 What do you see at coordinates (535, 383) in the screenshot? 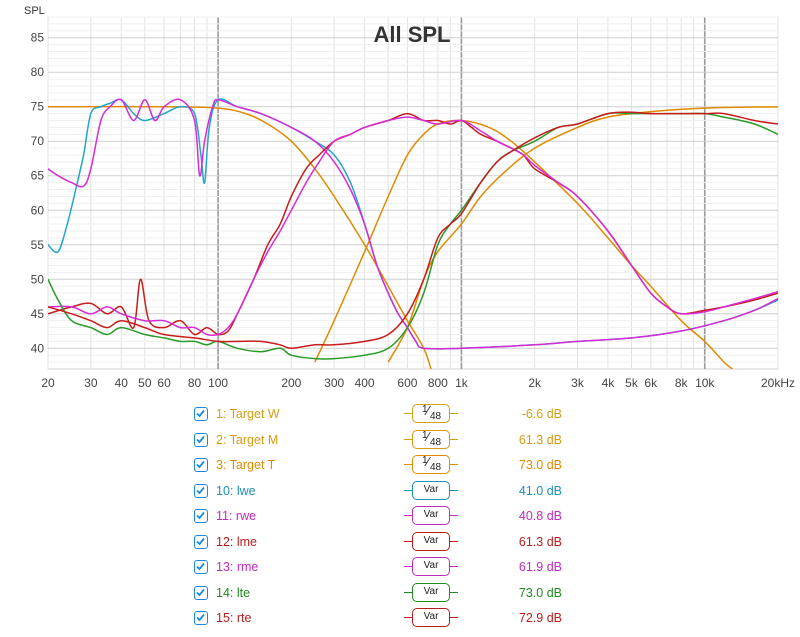
I see `x-tick-label: 2k` at bounding box center [535, 383].